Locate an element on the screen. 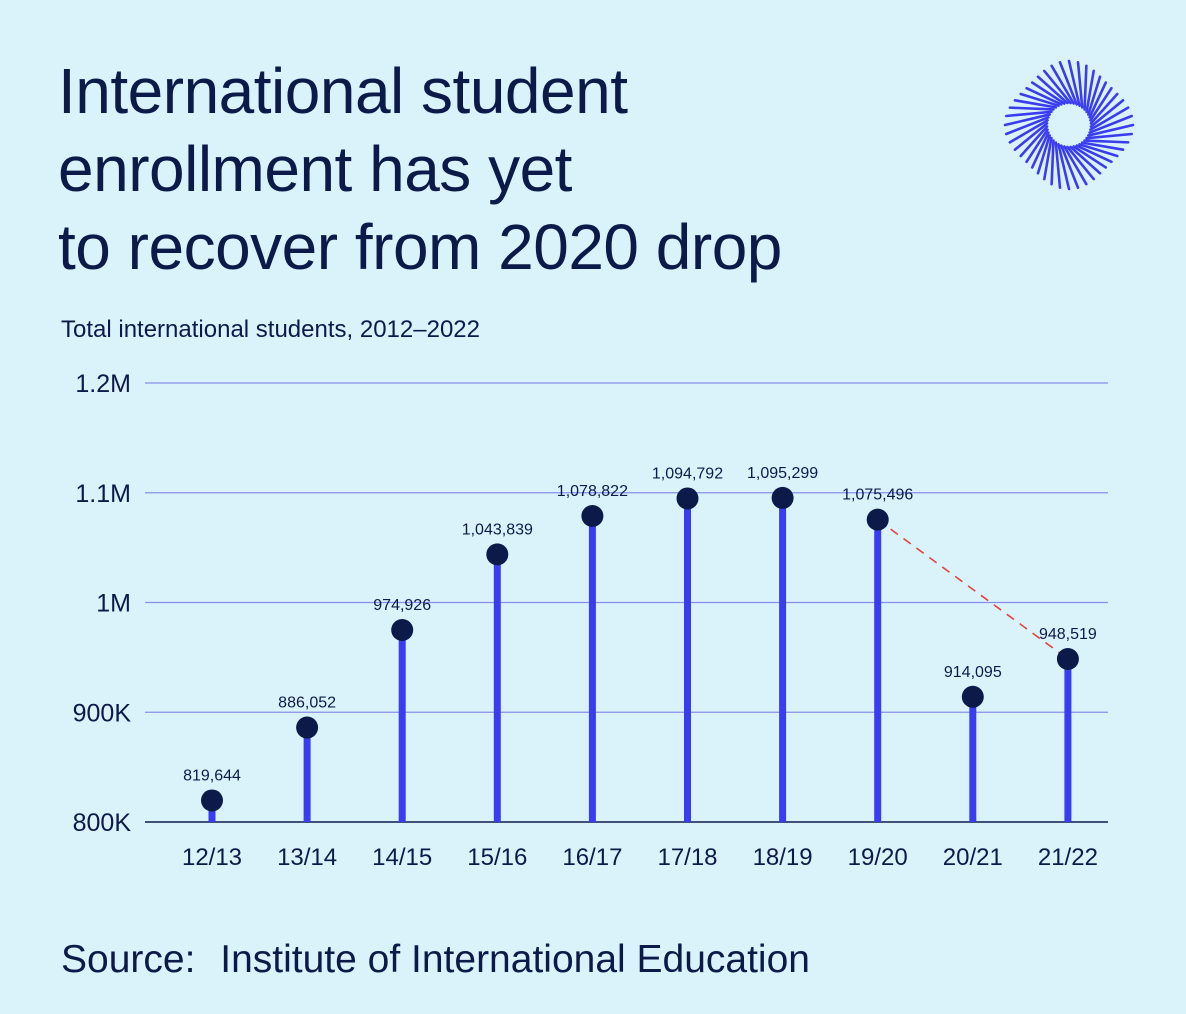 Image resolution: width=1186 pixels, height=1014 pixels. x-tick-label: 17/18 is located at coordinates (687, 857).